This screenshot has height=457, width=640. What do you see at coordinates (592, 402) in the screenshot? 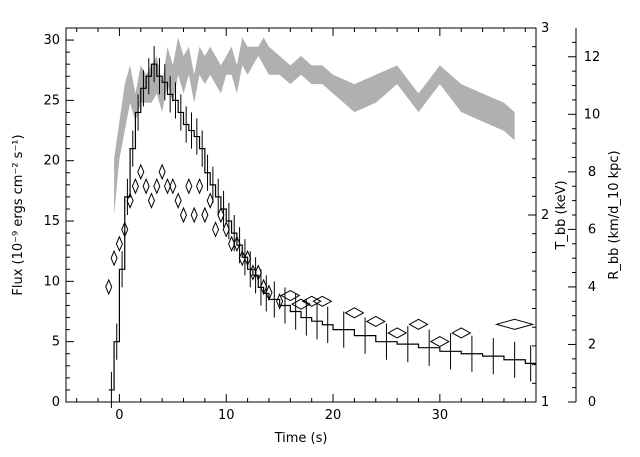
I see `y-right2-tick-label: 0` at bounding box center [592, 402].